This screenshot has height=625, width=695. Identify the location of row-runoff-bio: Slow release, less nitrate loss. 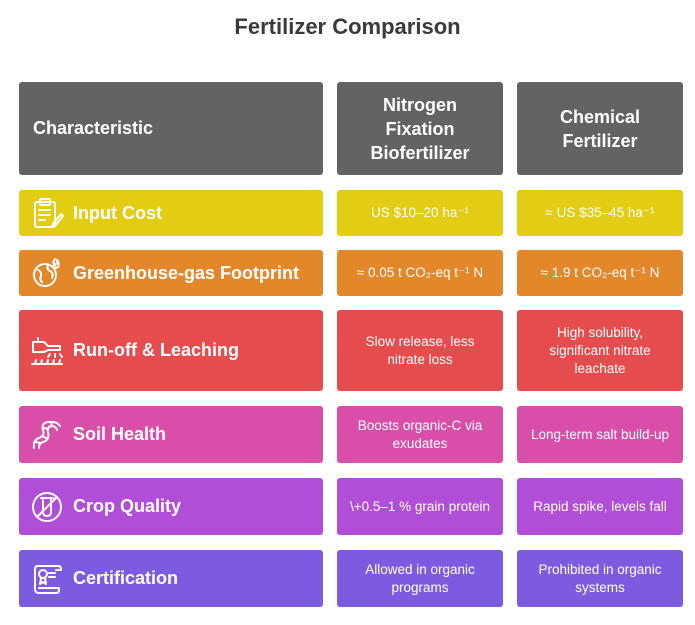
(420, 350).